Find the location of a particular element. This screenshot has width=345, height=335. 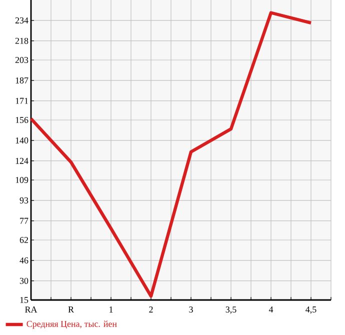

legend-label: Средняя Цена, тыс. йен is located at coordinates (71, 324).